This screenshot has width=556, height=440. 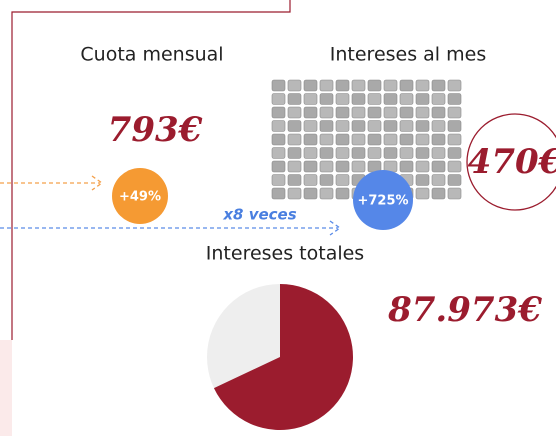 What do you see at coordinates (408, 55) in the screenshot?
I see `intereses-mes-title: Intereses al mes` at bounding box center [408, 55].